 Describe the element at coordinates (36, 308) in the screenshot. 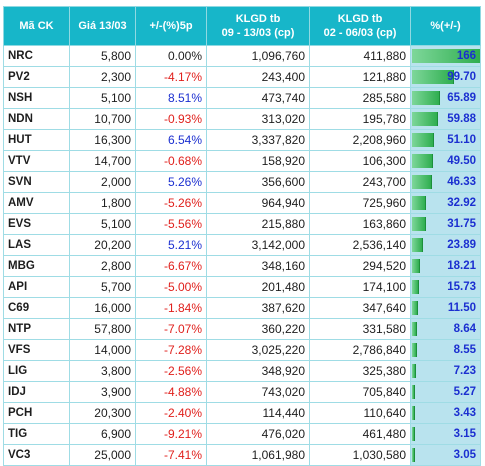

I see `ticker-cell: C69` at that location.